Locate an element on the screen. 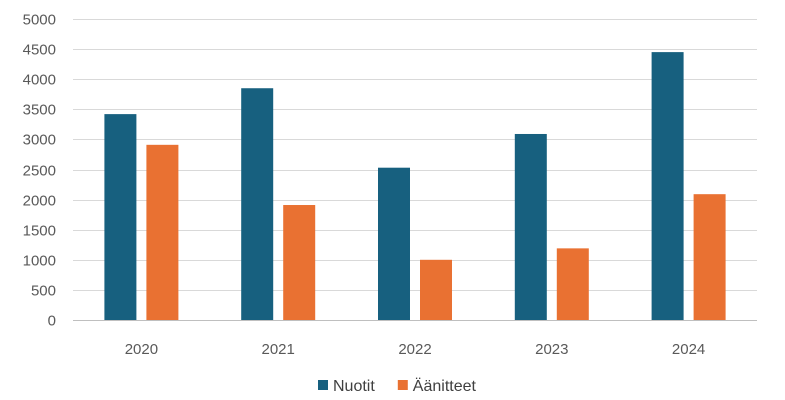 This screenshot has height=400, width=785. bar-nuotit-2020 is located at coordinates (120, 217).